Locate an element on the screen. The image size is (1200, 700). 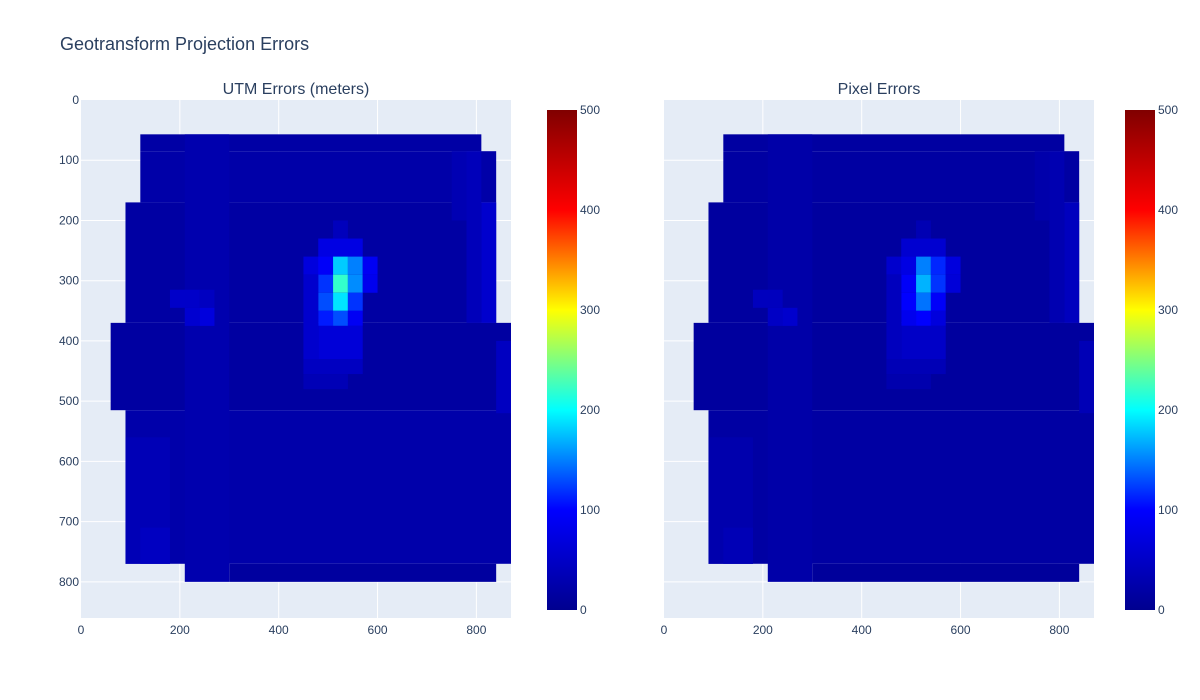
y-tick-label: 200 is located at coordinates (69, 220).